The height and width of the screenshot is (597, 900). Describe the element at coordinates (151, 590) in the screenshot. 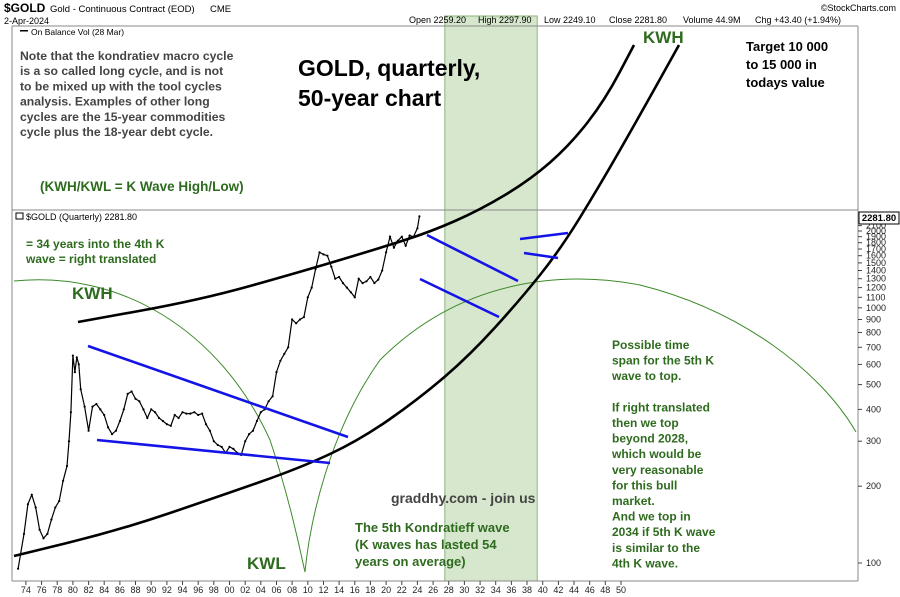

I see `x-tick-label: 90` at that location.